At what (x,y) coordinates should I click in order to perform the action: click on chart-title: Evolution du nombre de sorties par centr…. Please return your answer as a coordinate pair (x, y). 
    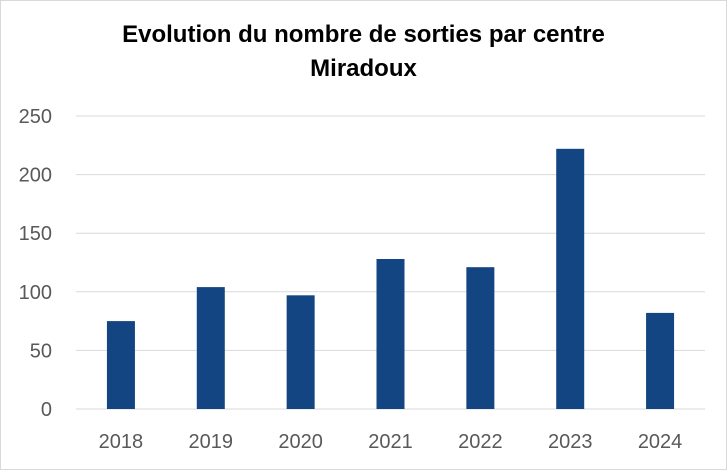
    Looking at the image, I should click on (363, 52).